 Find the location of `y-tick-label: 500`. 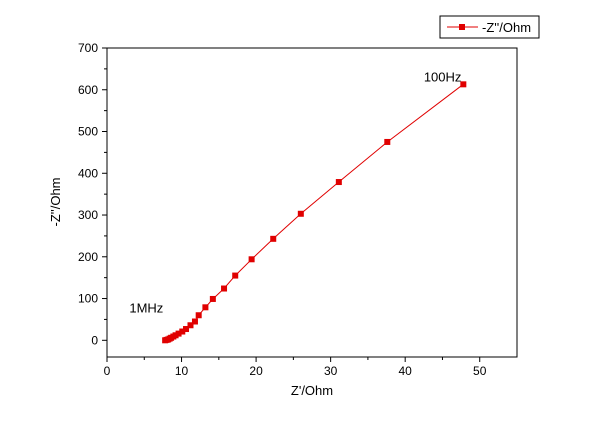

y-tick-label: 500 is located at coordinates (88, 132).